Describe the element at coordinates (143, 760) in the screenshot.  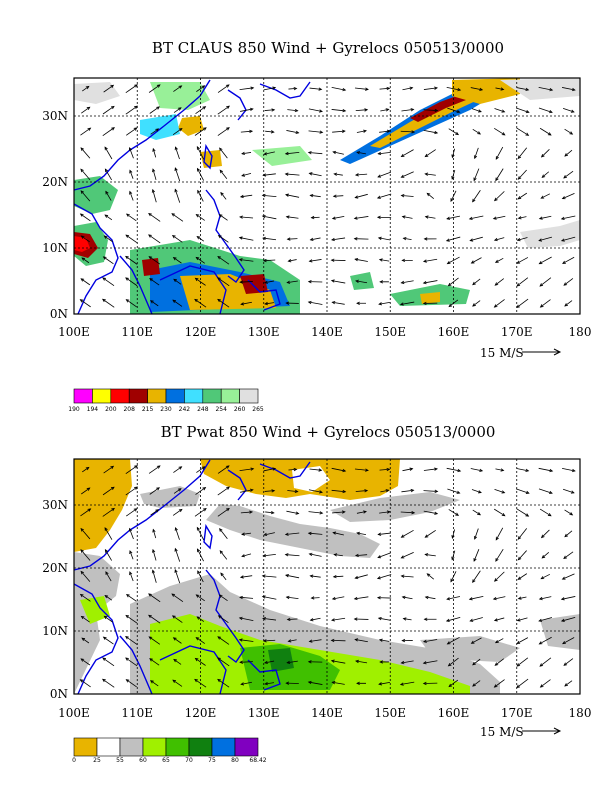
I see `colorbar-label: 60` at that location.